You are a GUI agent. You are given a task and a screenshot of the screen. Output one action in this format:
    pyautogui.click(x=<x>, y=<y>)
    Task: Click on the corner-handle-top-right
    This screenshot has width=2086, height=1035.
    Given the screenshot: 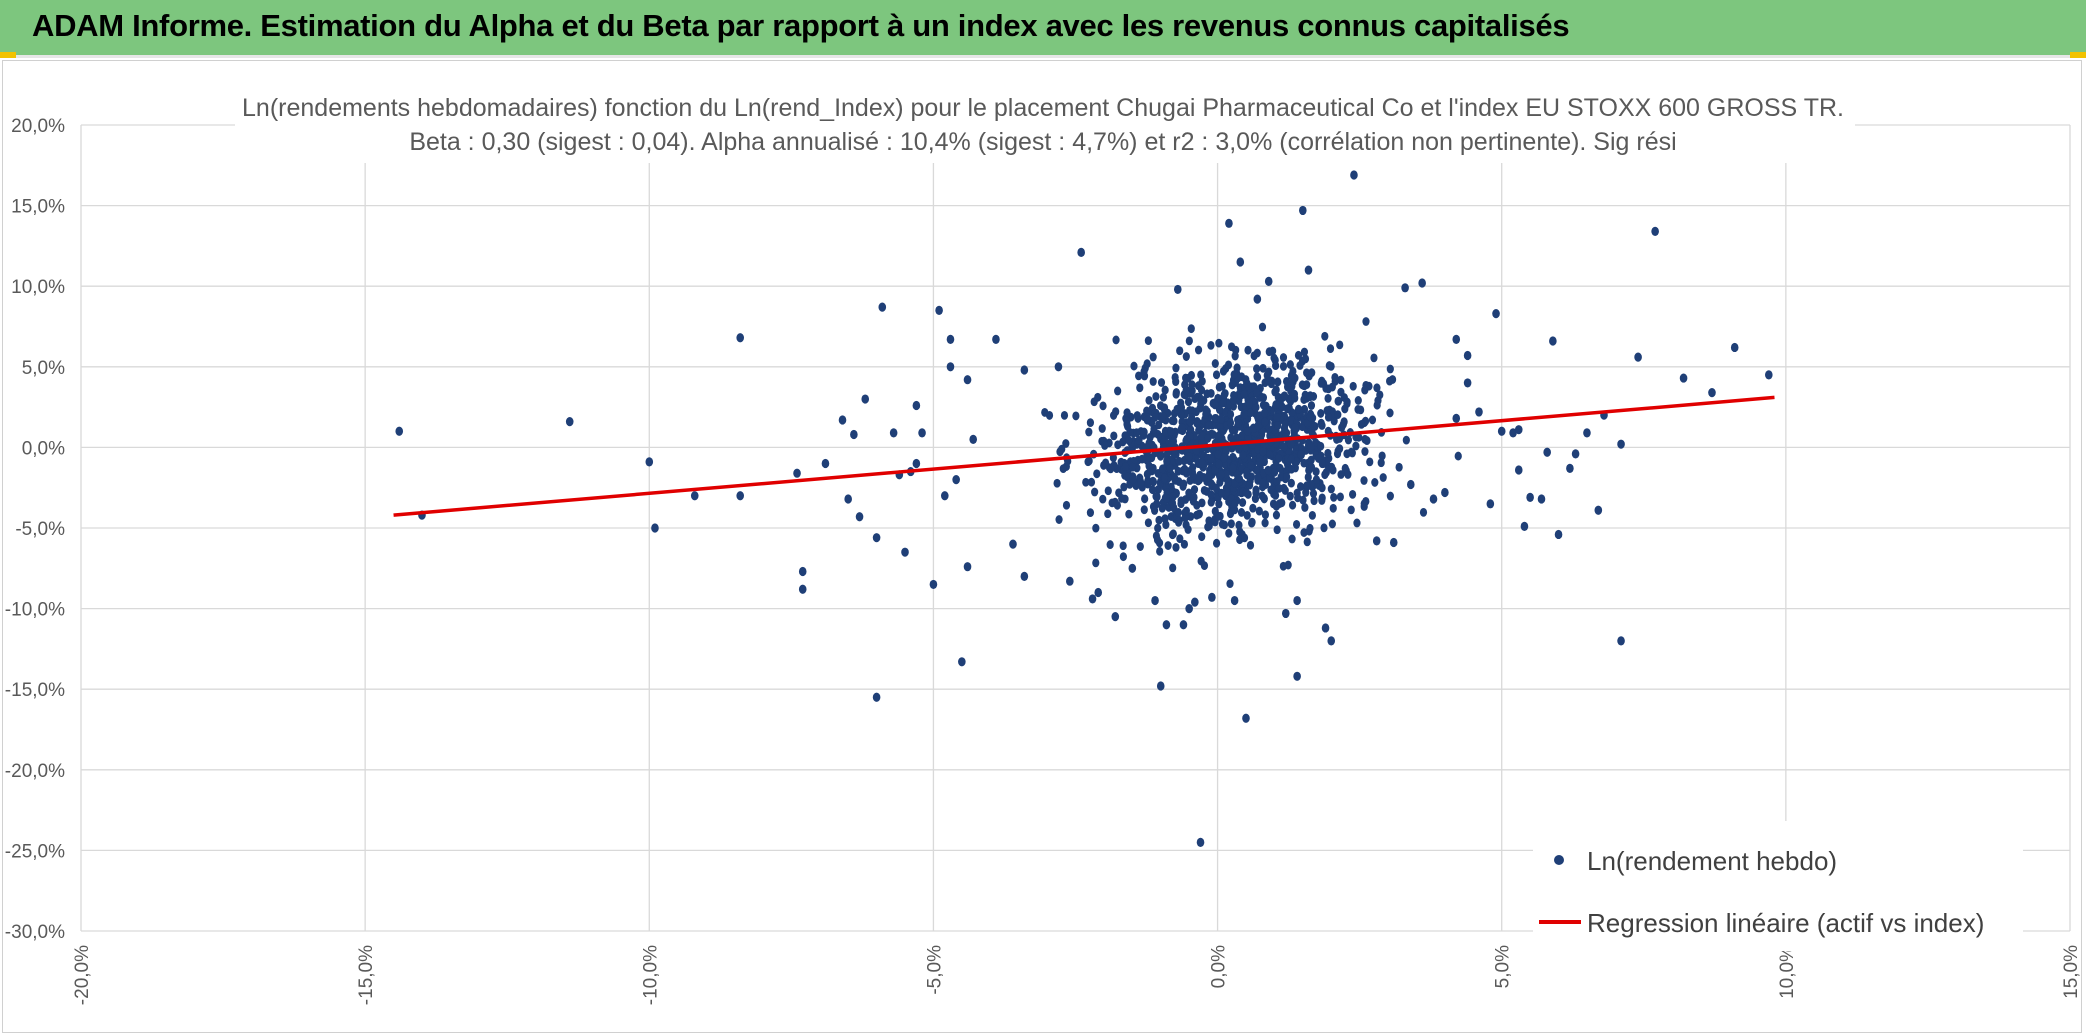 What is the action you would take?
    pyautogui.click(x=2078, y=55)
    